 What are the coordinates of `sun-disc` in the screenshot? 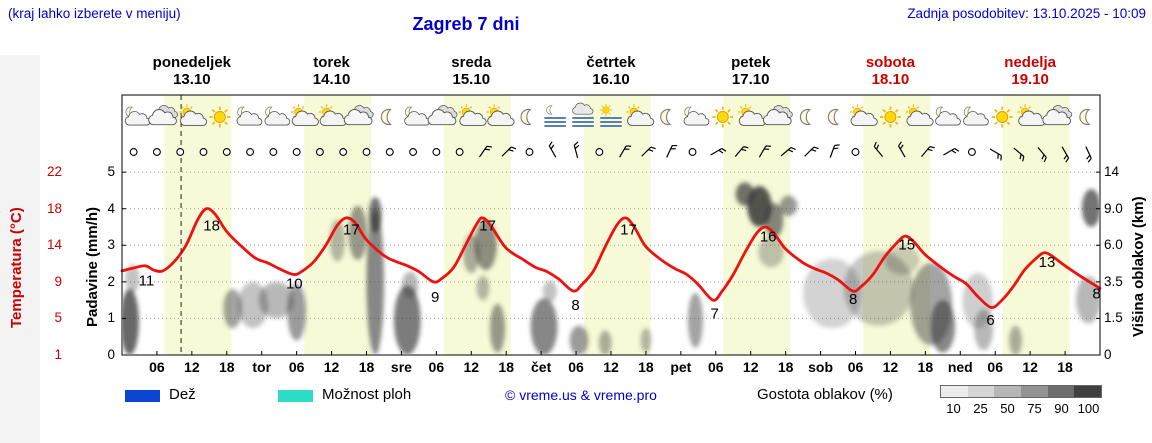 It's located at (722, 117).